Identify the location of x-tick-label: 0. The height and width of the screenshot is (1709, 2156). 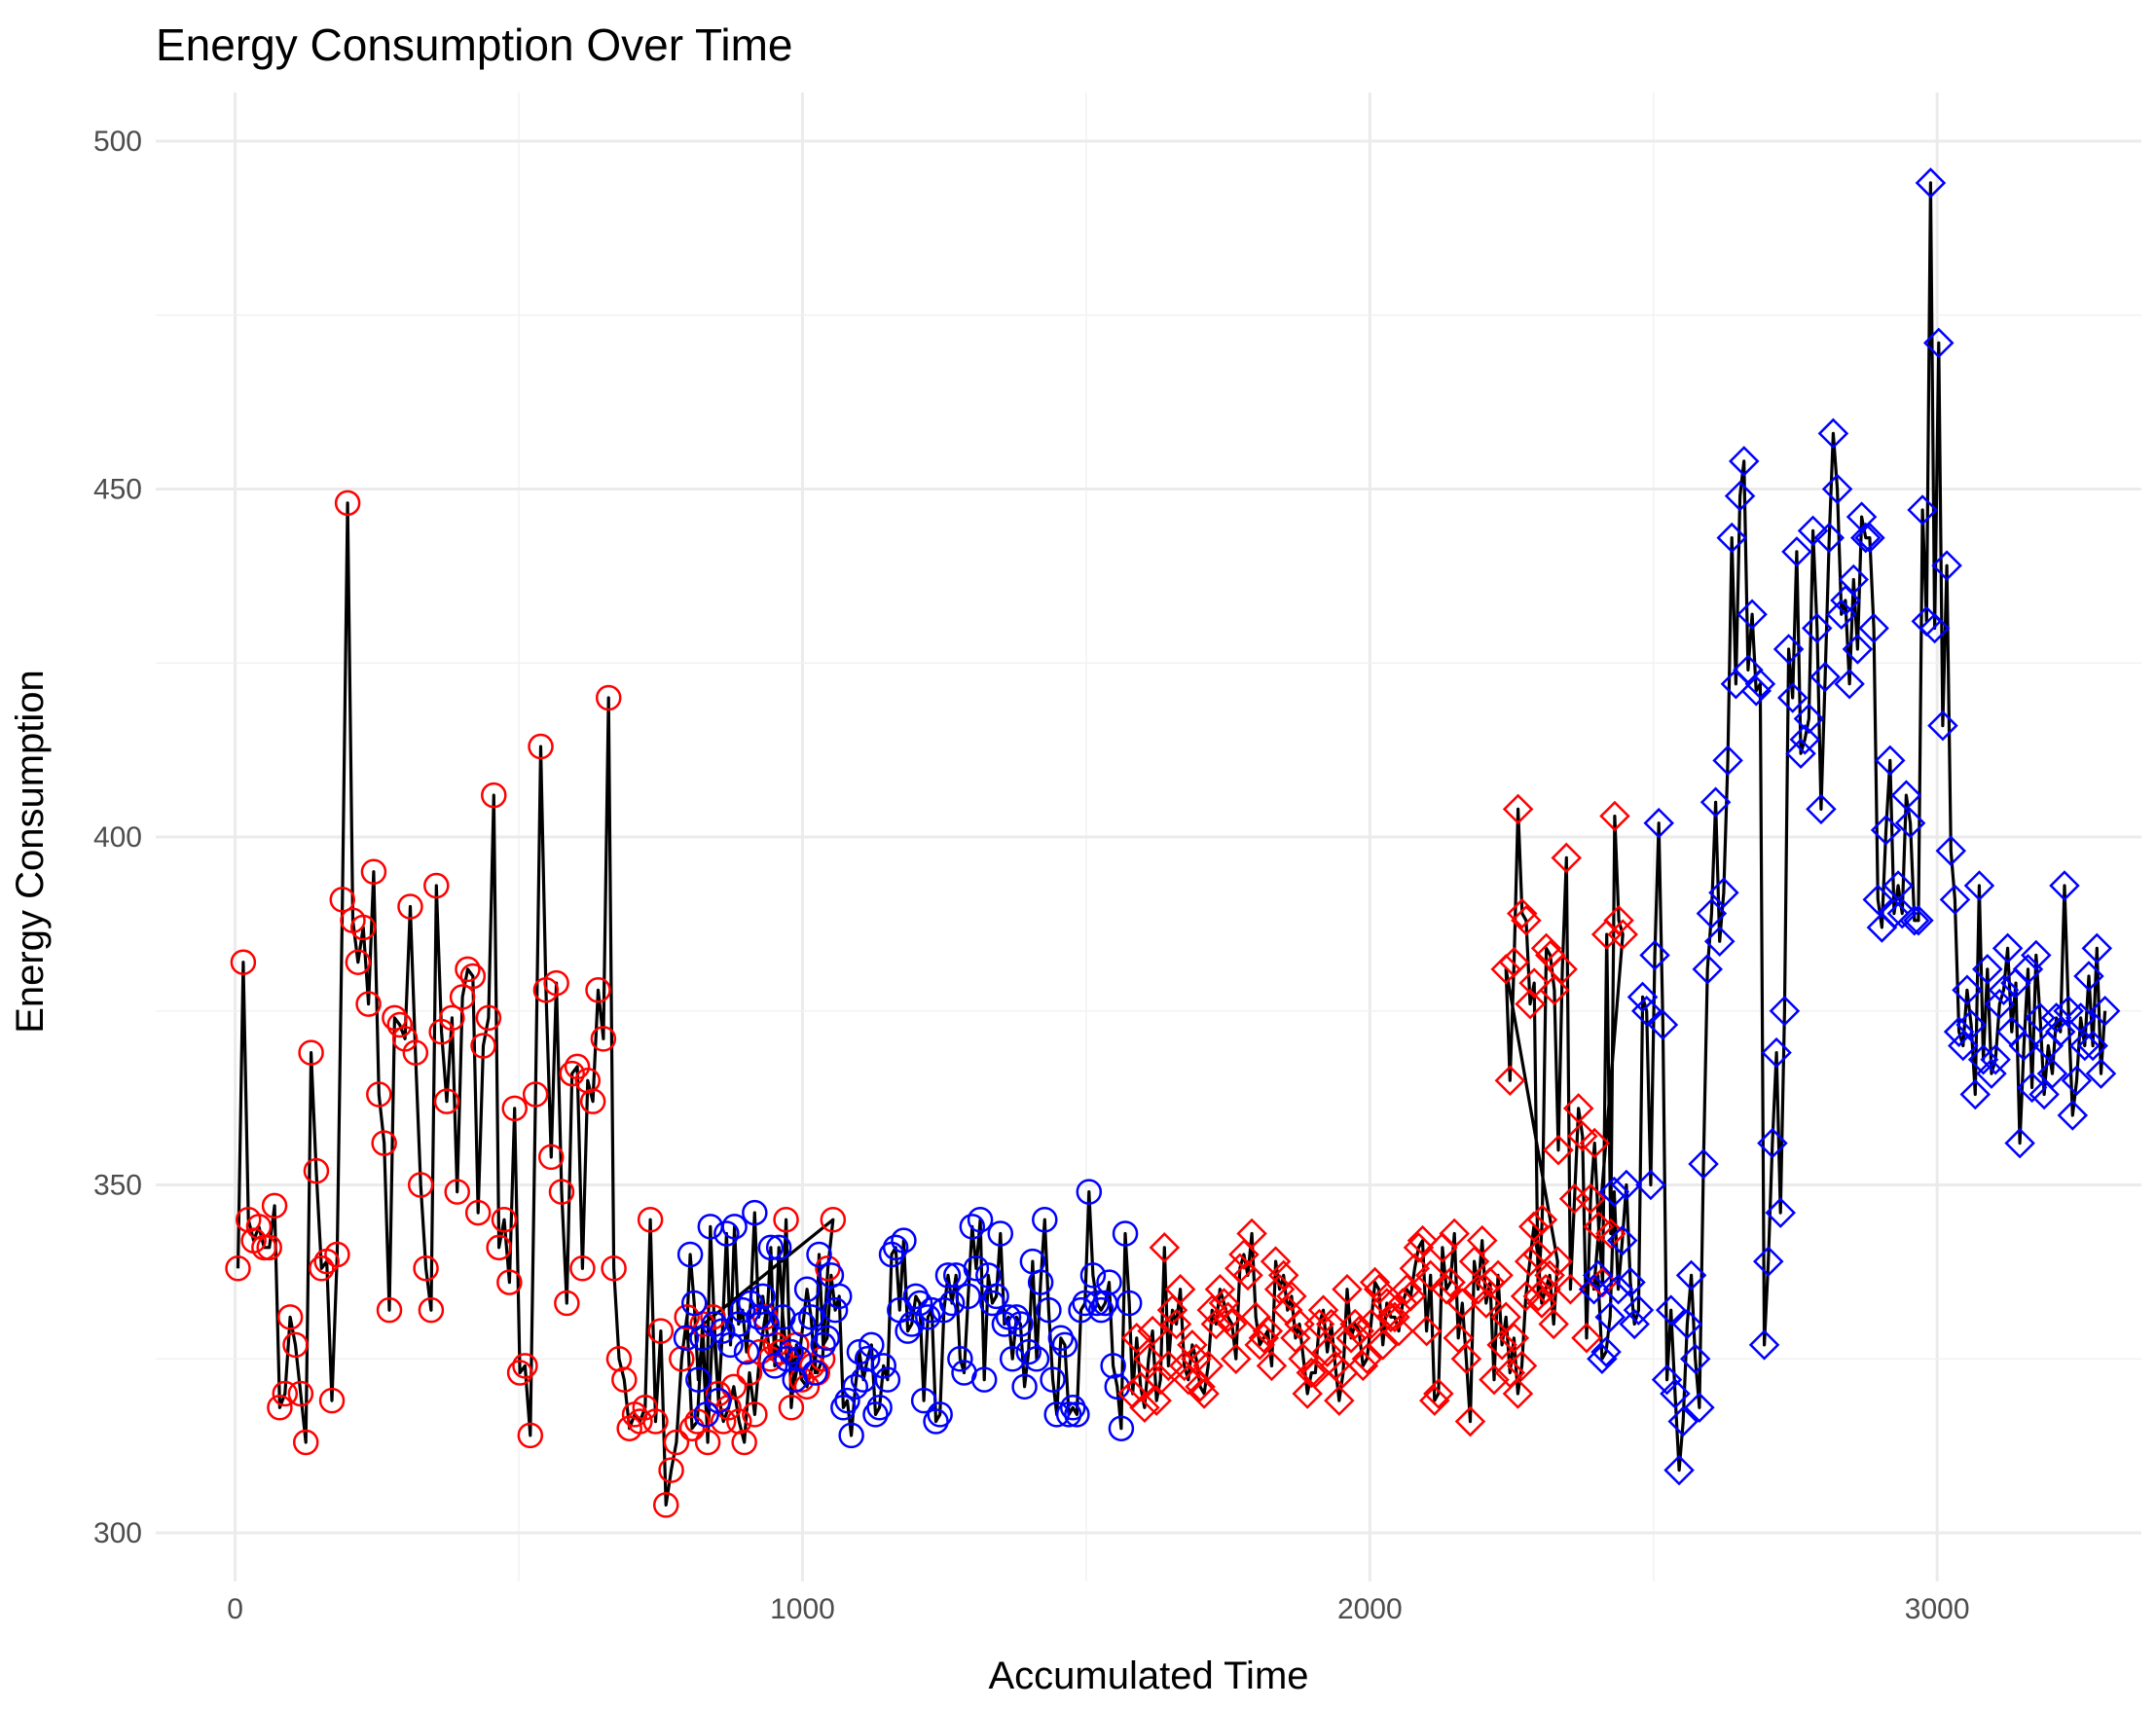
(235, 1609).